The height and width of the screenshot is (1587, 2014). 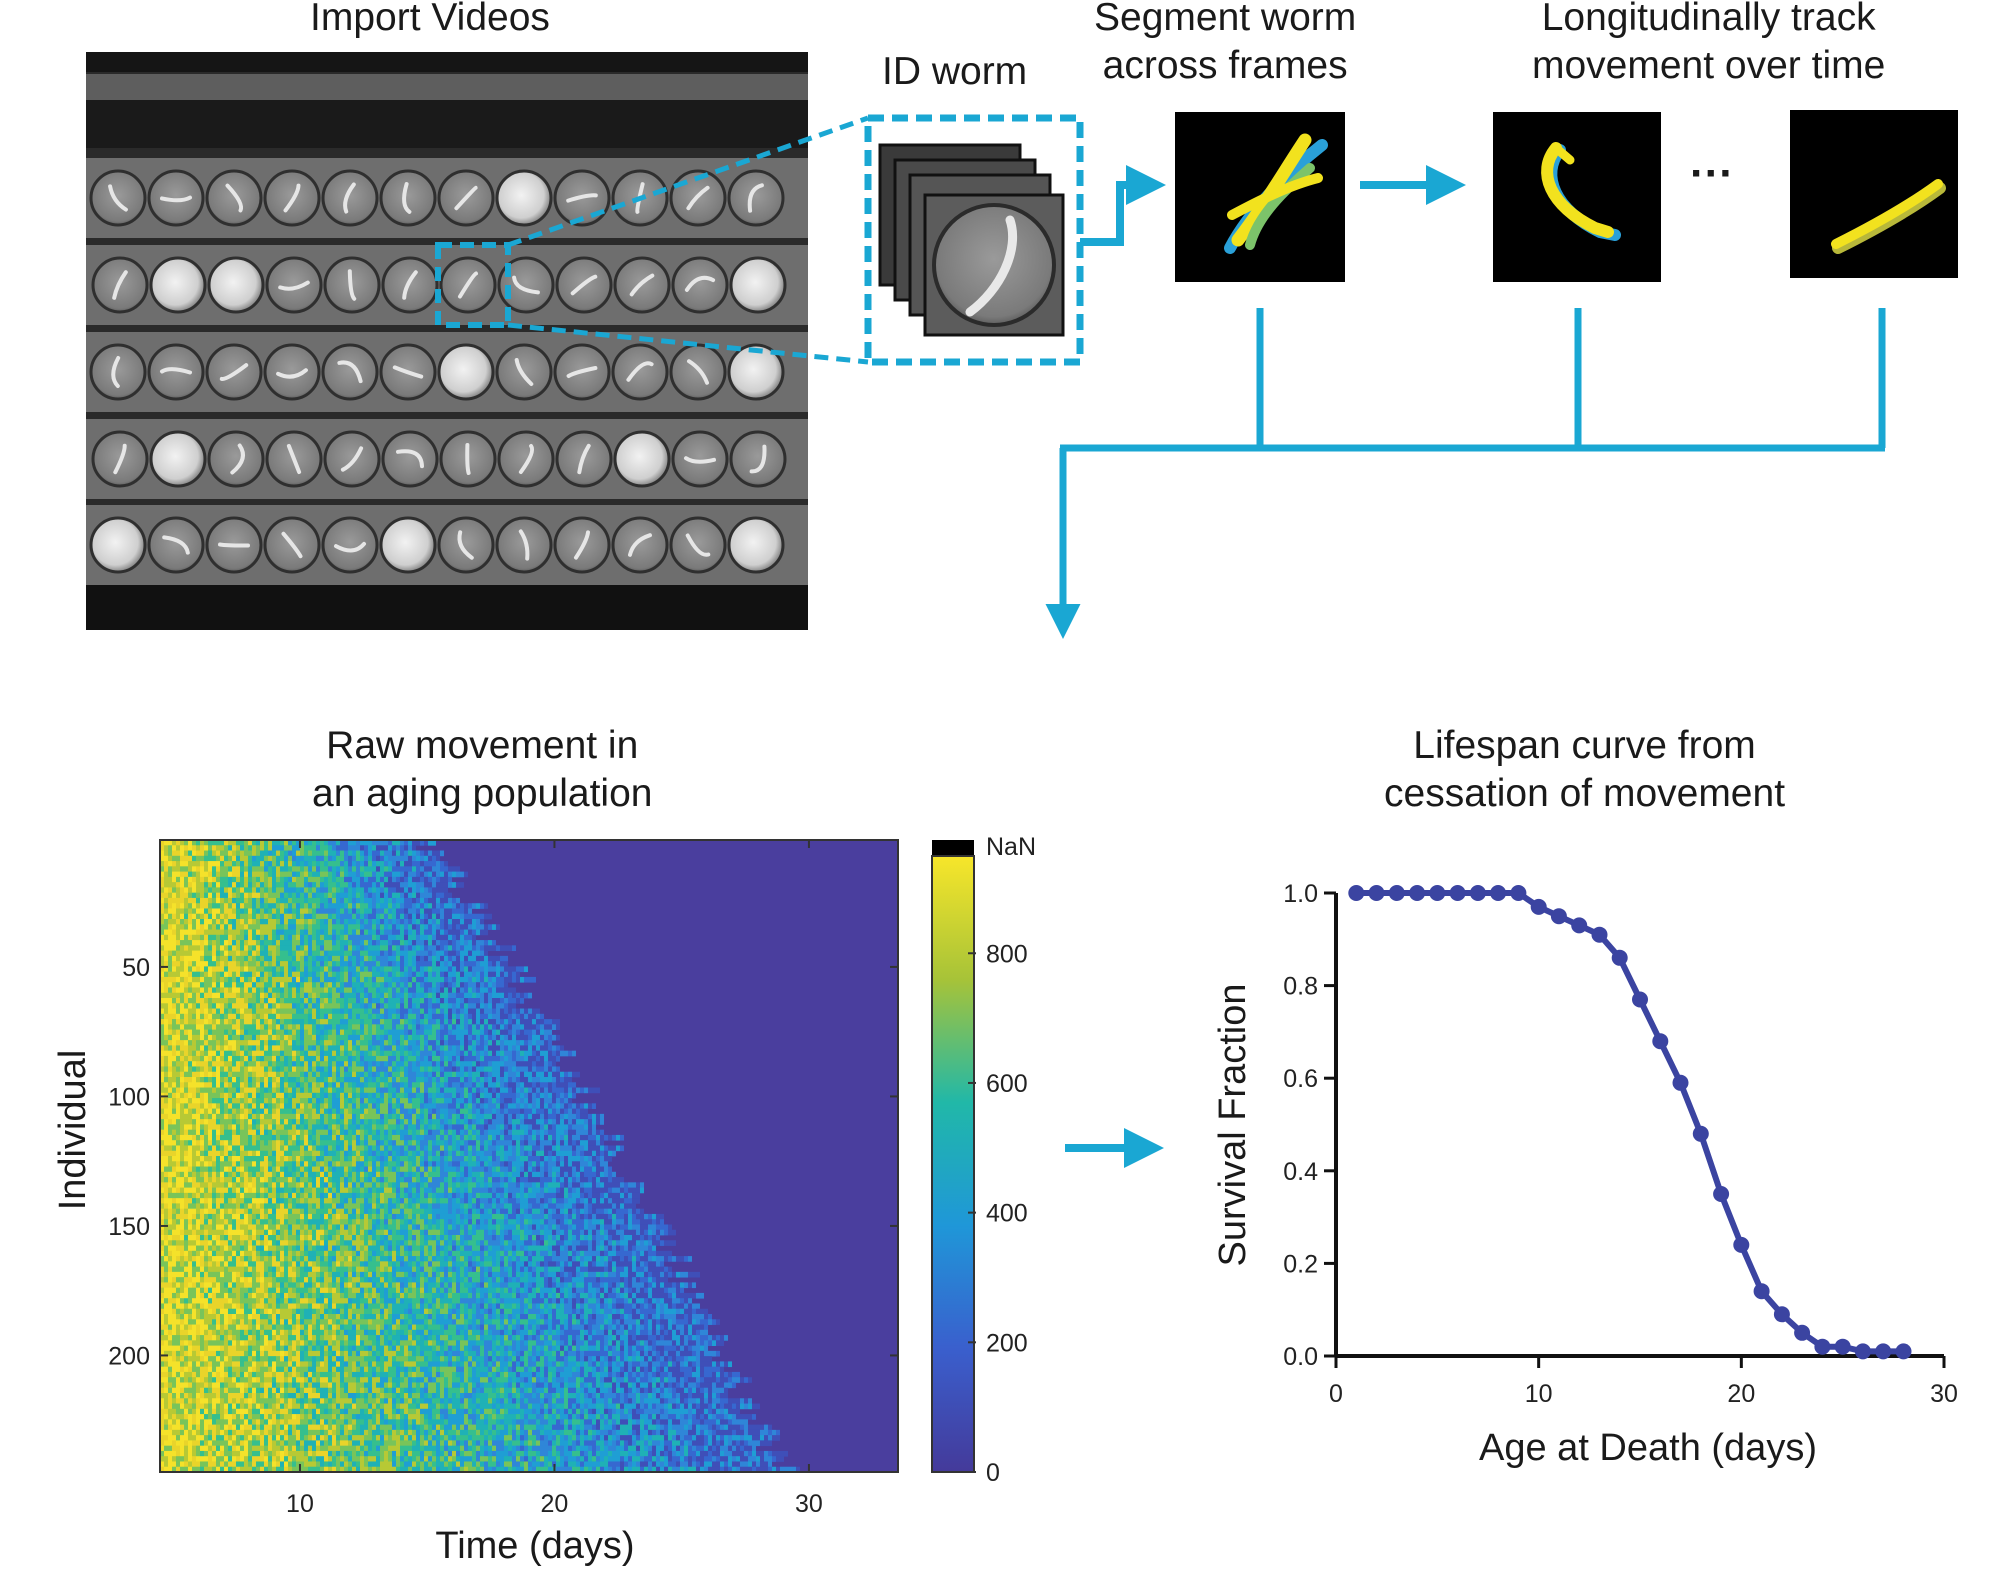 What do you see at coordinates (1300, 1264) in the screenshot?
I see `lifespan-y-tick: 0.2` at bounding box center [1300, 1264].